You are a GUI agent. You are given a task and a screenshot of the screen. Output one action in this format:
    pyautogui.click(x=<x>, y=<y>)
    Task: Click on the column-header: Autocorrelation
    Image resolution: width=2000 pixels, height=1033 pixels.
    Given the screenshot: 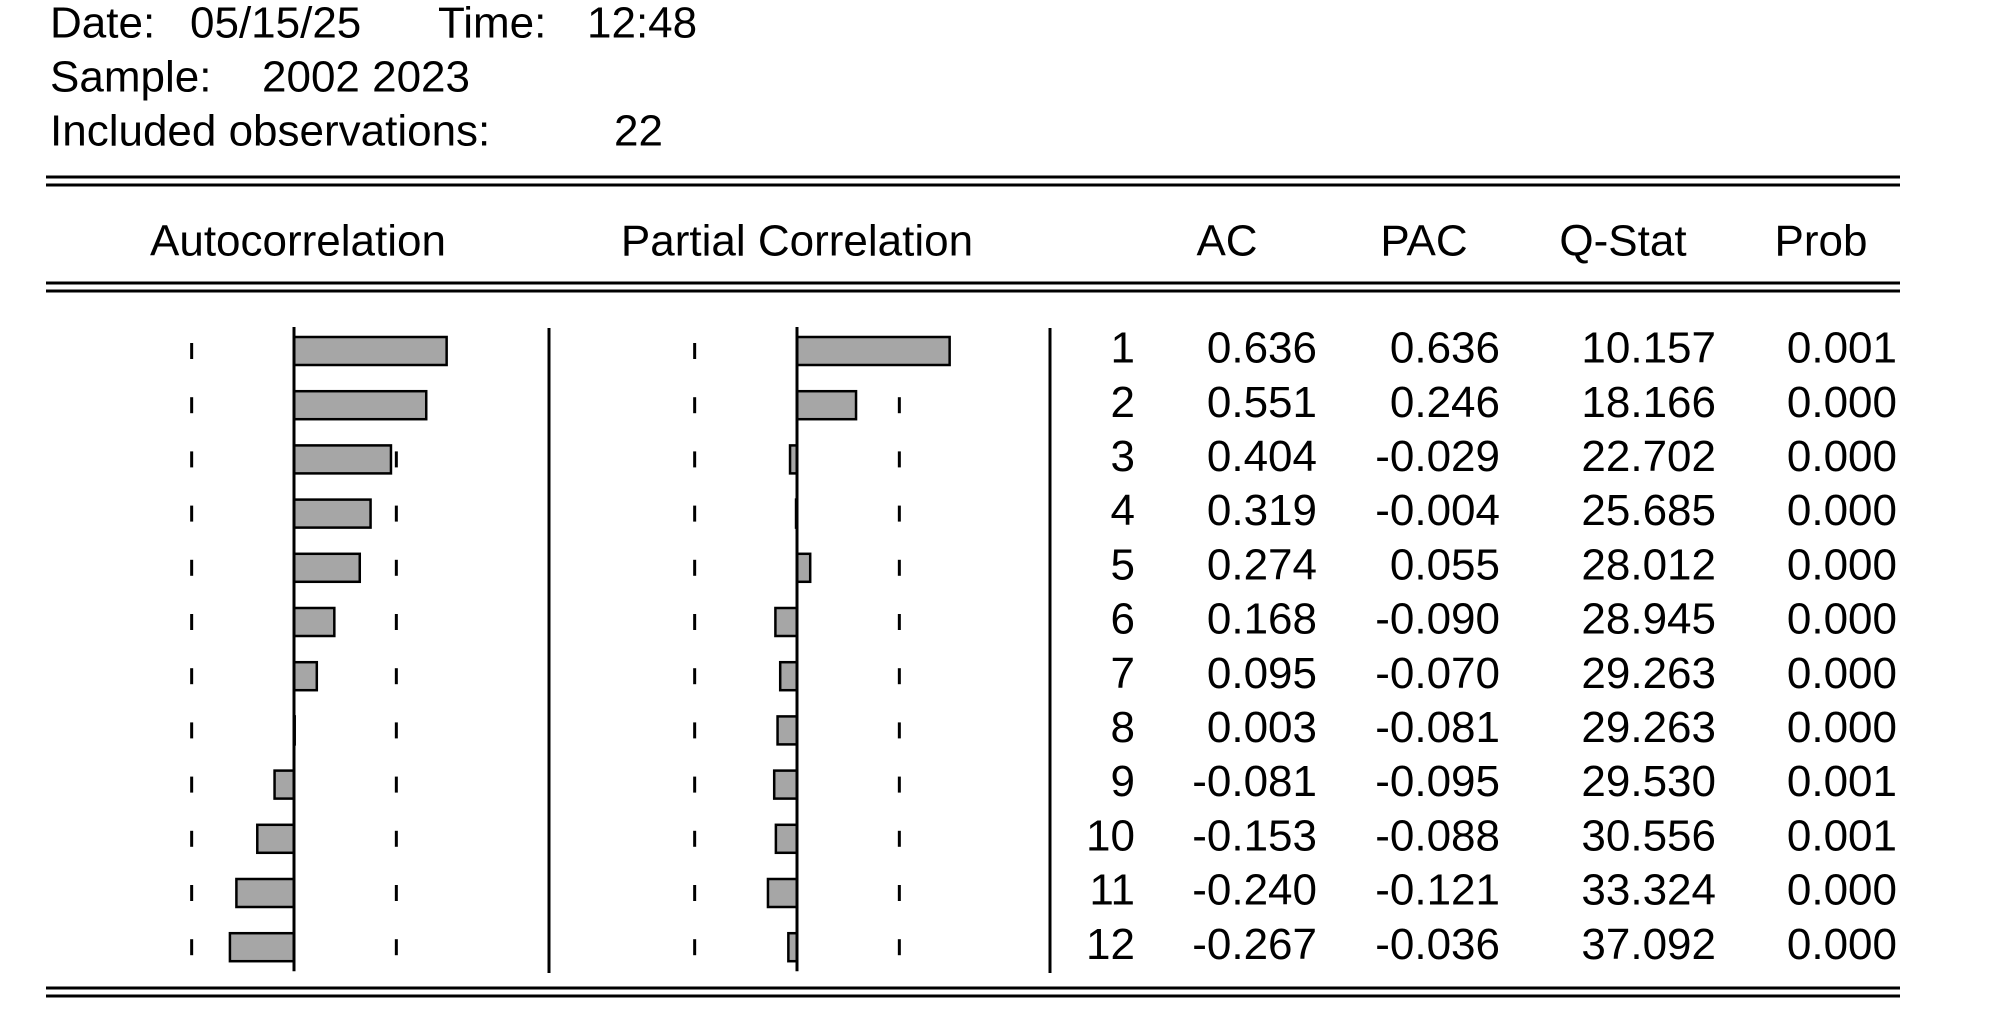 What is the action you would take?
    pyautogui.click(x=298, y=241)
    